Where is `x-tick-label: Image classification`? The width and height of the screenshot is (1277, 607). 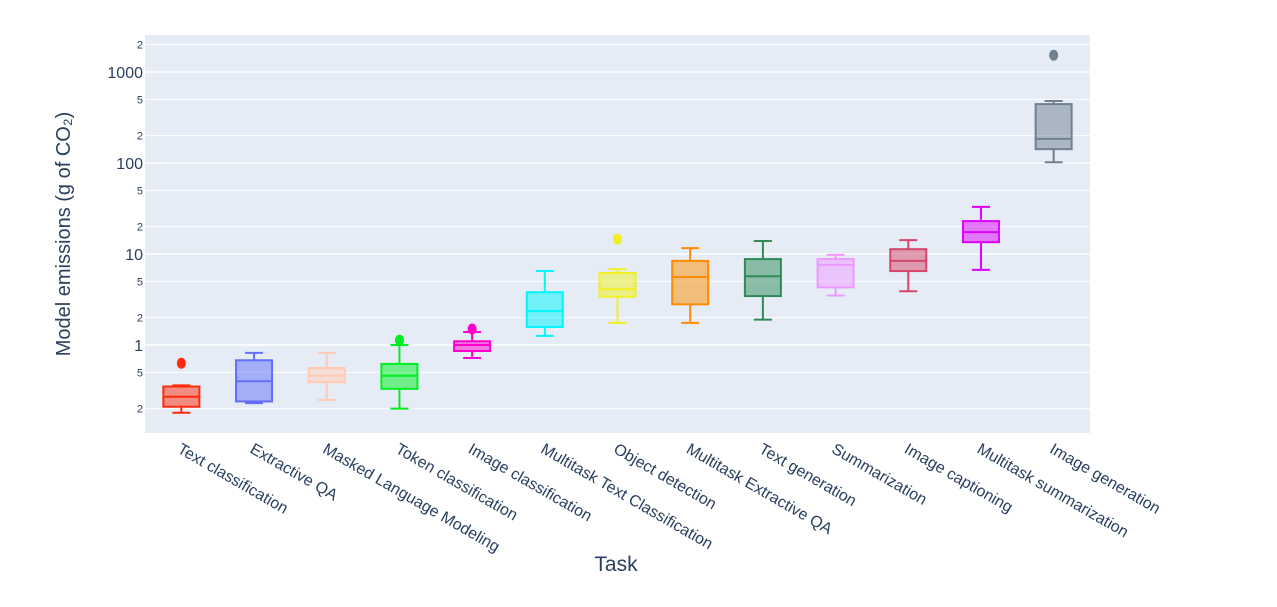 x-tick-label: Image classification is located at coordinates (529, 483).